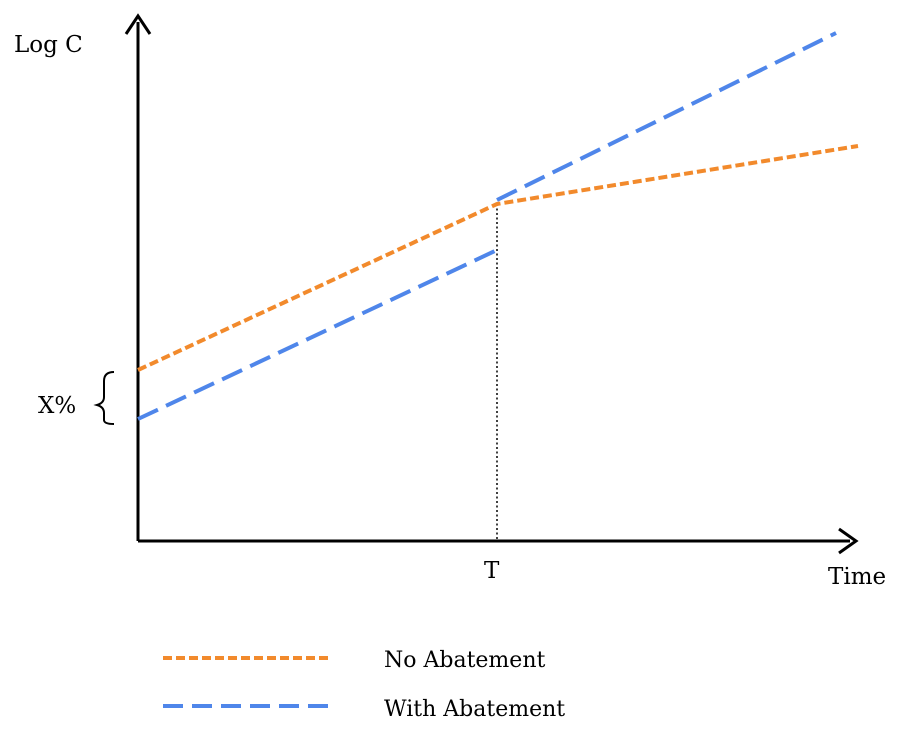 The width and height of the screenshot is (906, 753). What do you see at coordinates (666, 116) in the screenshot?
I see `with-abatement-line-after-t` at bounding box center [666, 116].